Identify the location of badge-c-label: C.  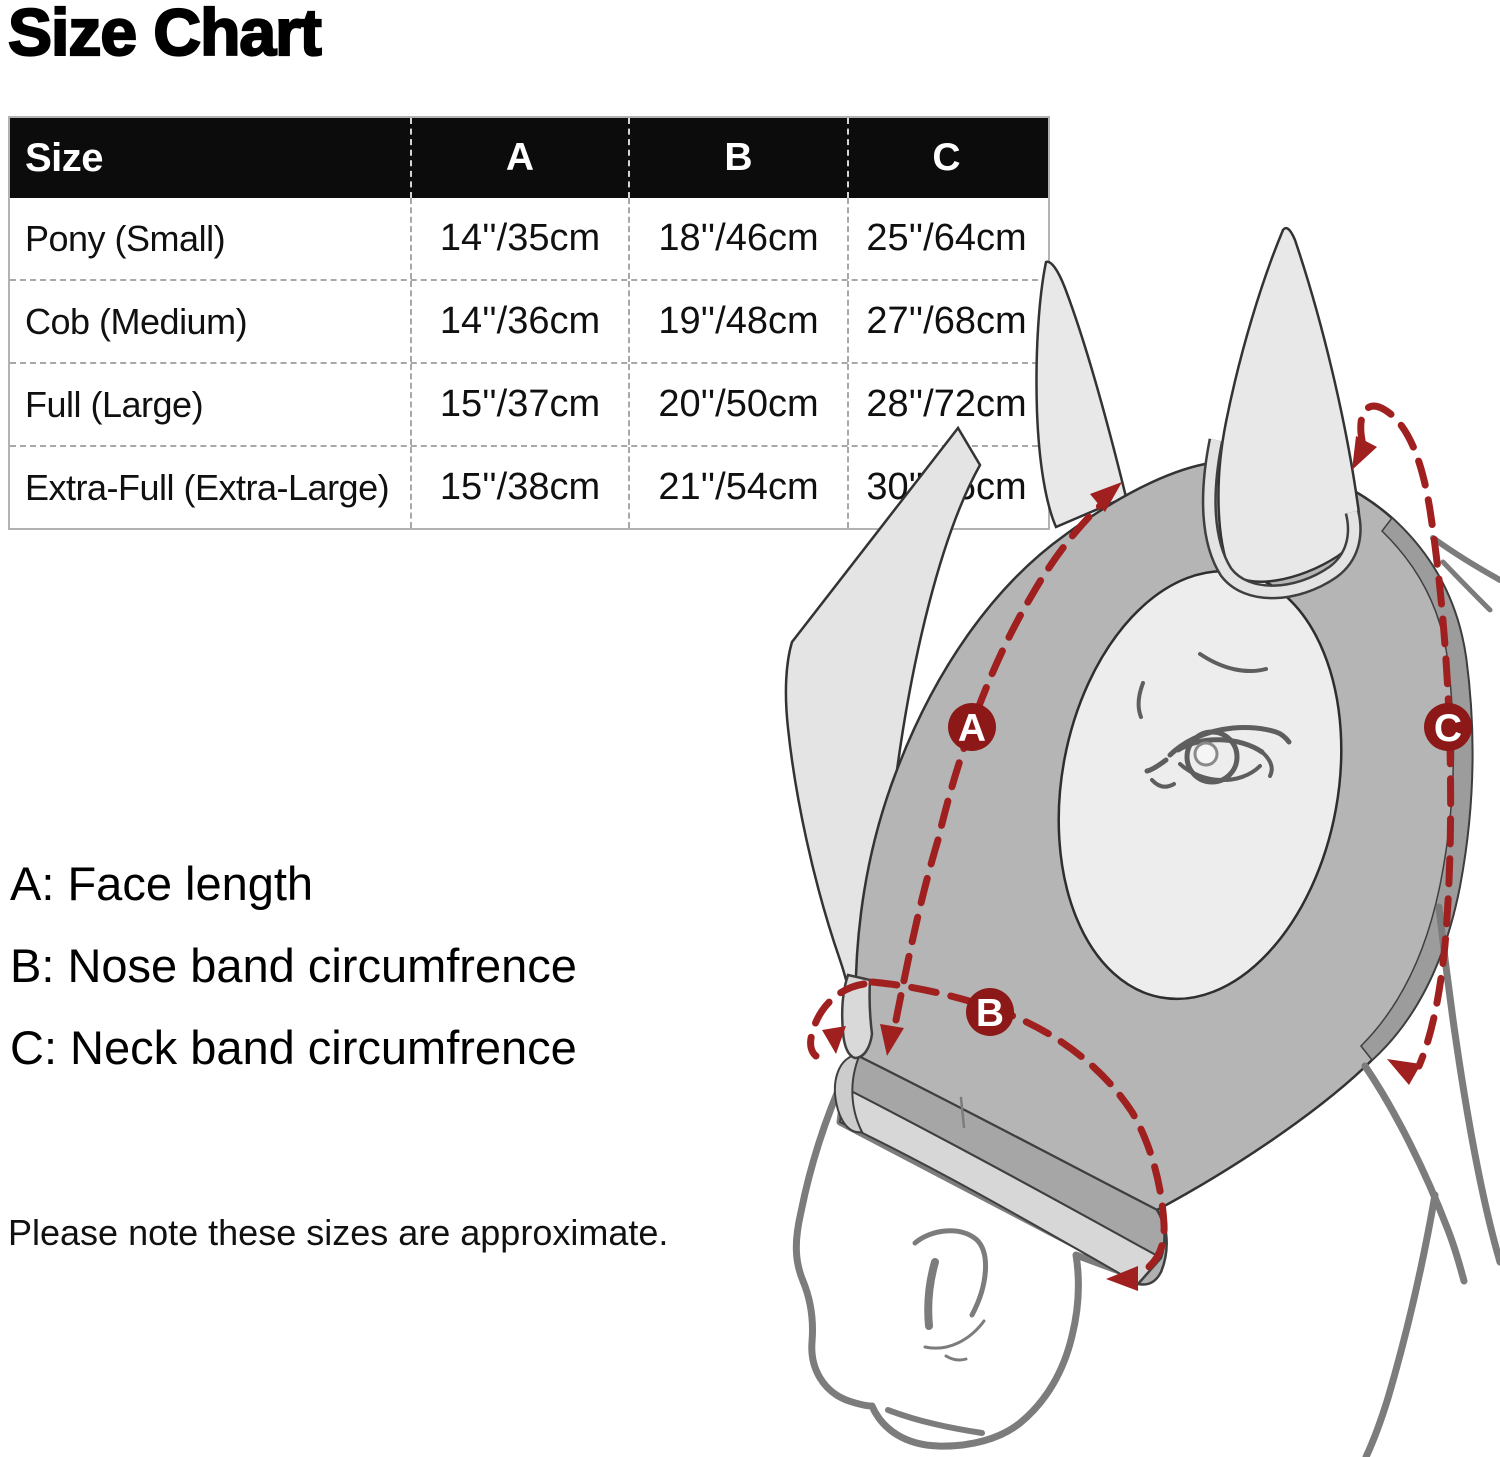
(1448, 728).